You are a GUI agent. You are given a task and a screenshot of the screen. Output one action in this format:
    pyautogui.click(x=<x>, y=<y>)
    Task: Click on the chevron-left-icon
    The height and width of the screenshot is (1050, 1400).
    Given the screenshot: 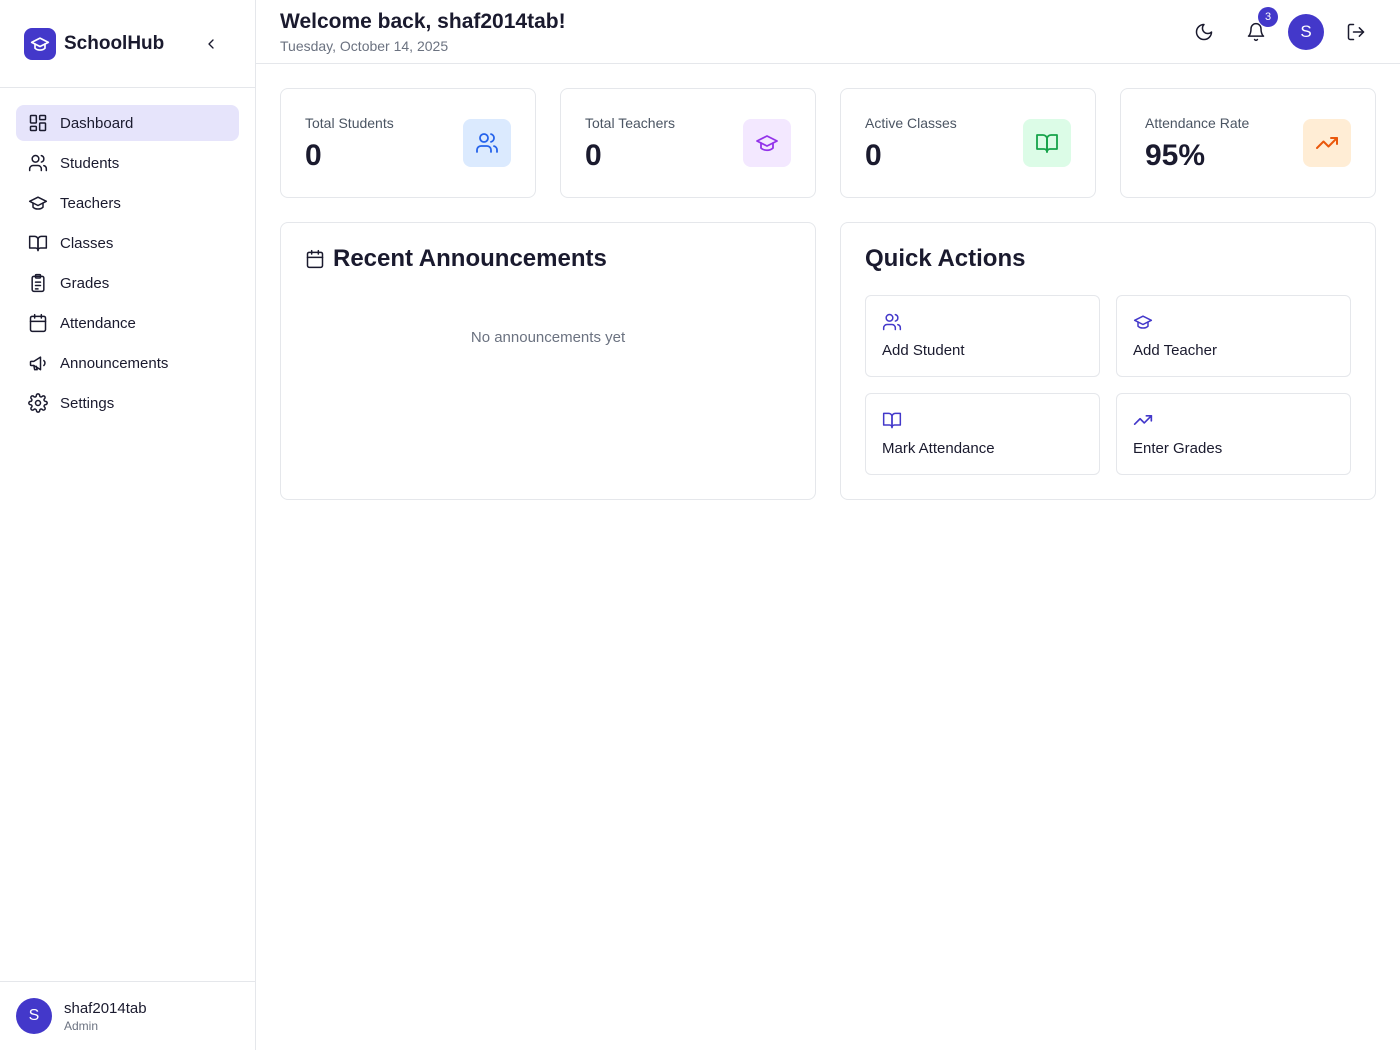 What is the action you would take?
    pyautogui.click(x=211, y=44)
    